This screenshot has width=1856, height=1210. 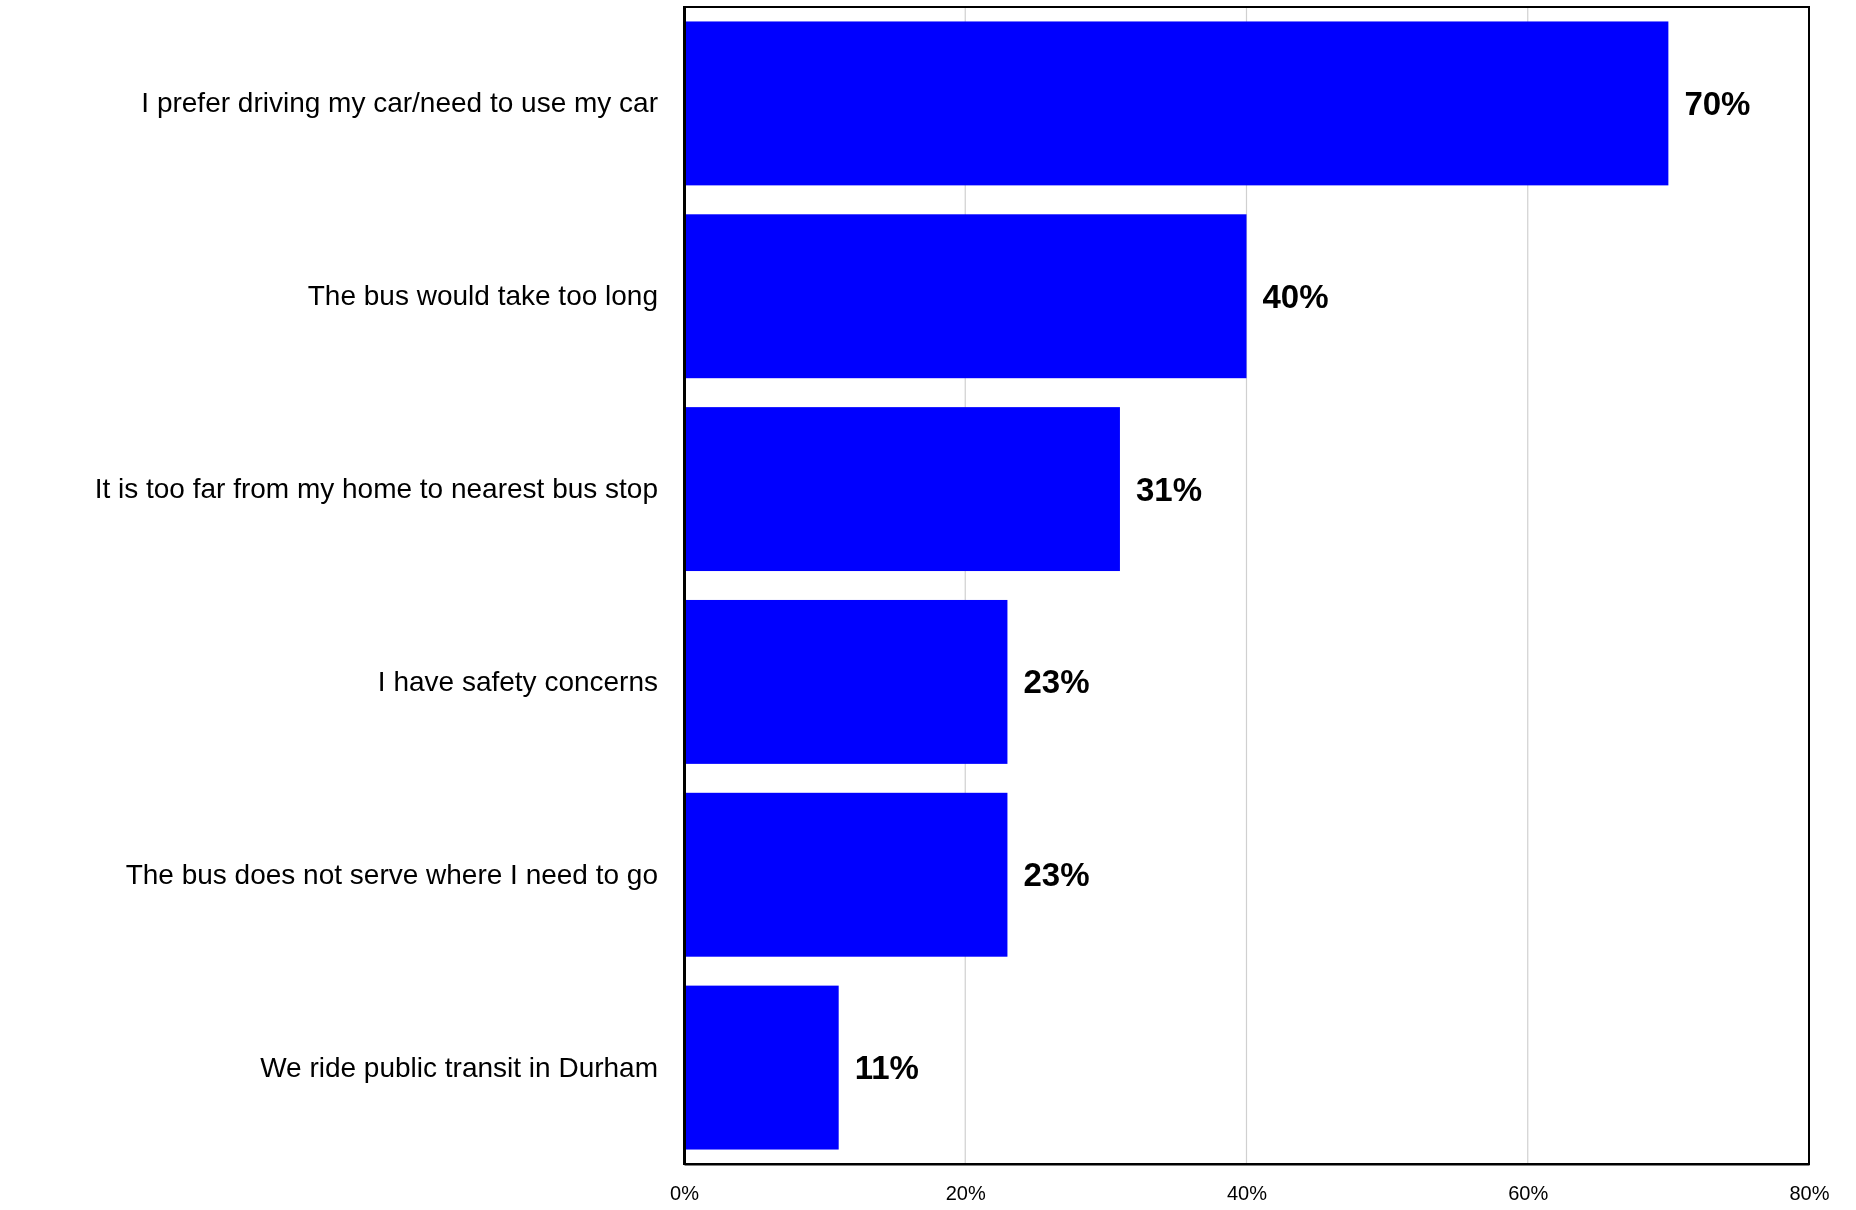 What do you see at coordinates (965, 1193) in the screenshot?
I see `x-tick-label: 20%` at bounding box center [965, 1193].